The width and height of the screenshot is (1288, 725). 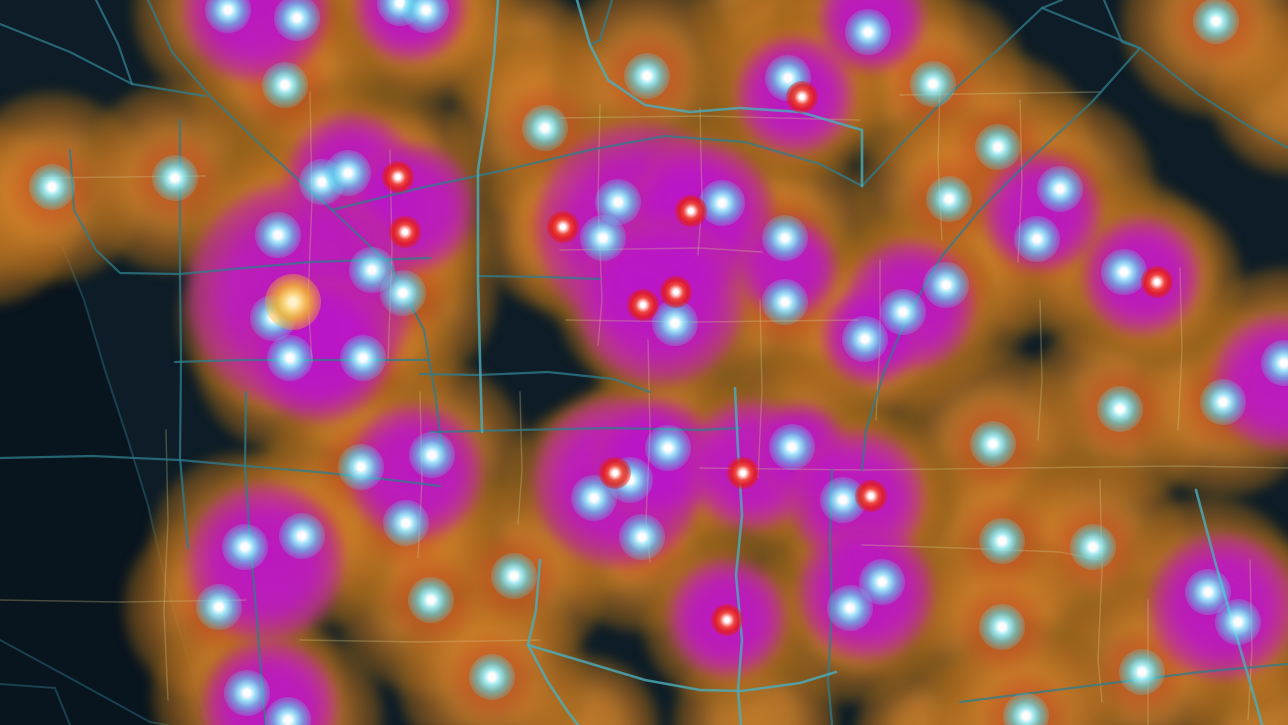 I want to click on map-point-yellow, so click(x=293, y=302).